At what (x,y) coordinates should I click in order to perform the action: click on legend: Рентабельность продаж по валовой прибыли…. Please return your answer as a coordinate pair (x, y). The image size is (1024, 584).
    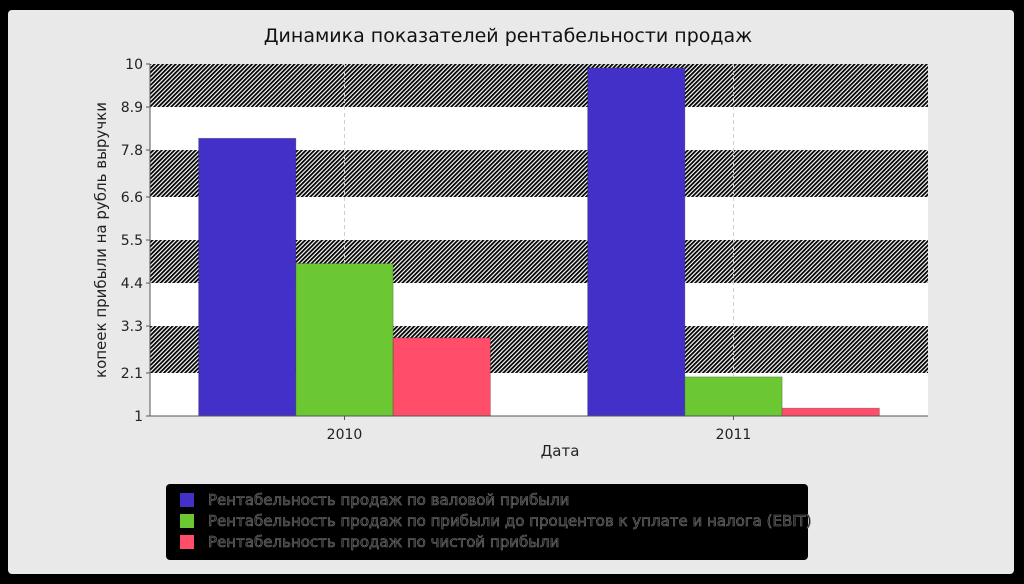
    Looking at the image, I should click on (489, 522).